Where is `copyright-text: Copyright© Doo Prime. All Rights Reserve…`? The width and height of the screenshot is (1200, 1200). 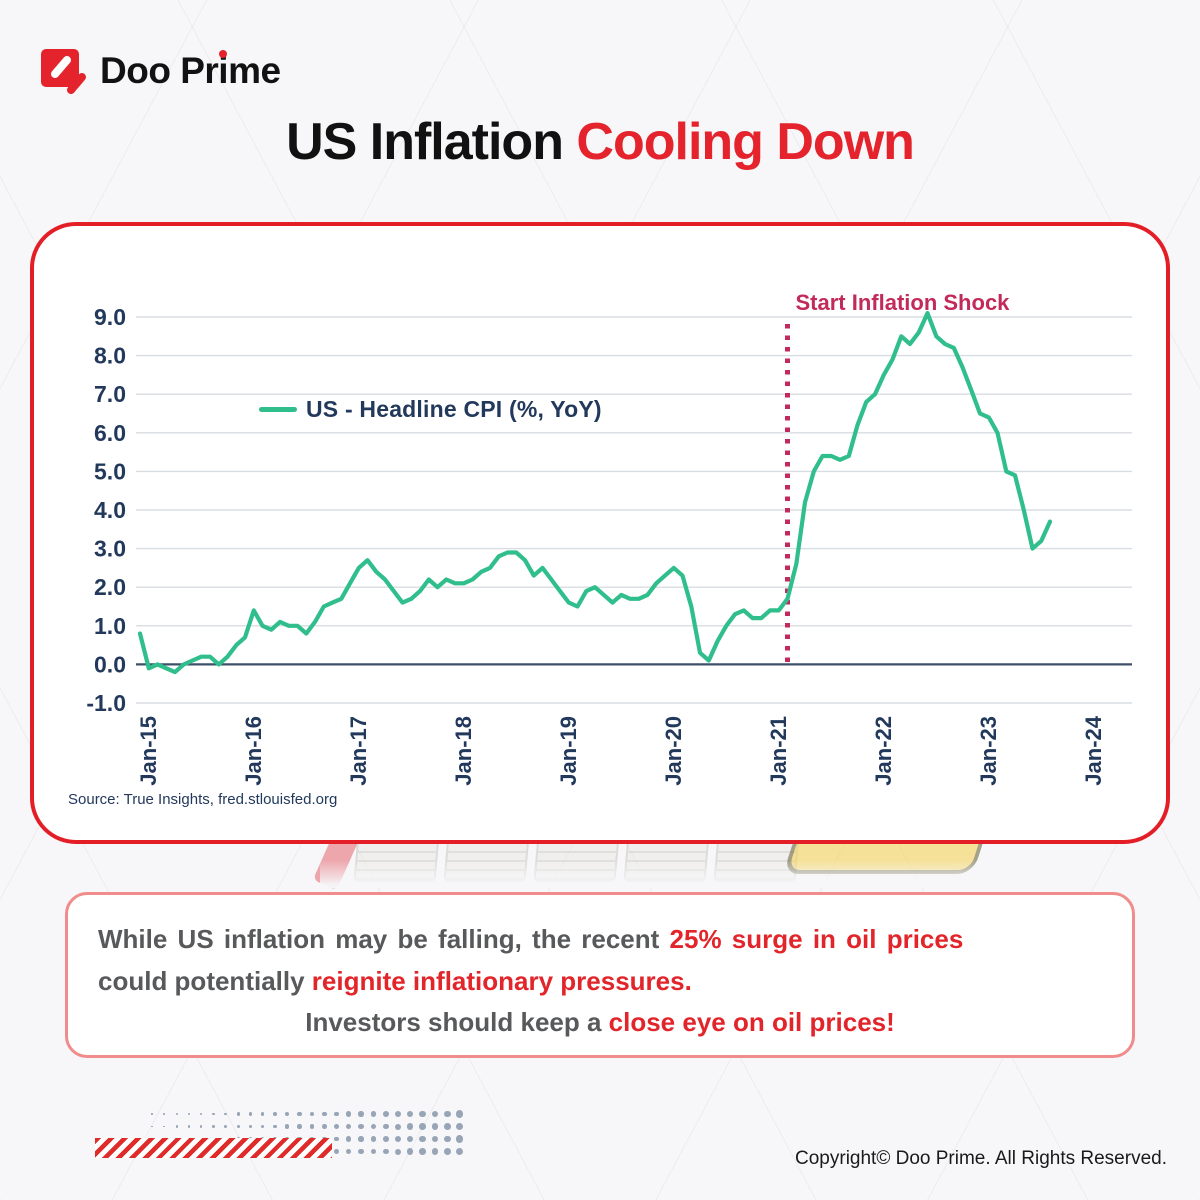 copyright-text: Copyright© Doo Prime. All Rights Reserve… is located at coordinates (981, 1158).